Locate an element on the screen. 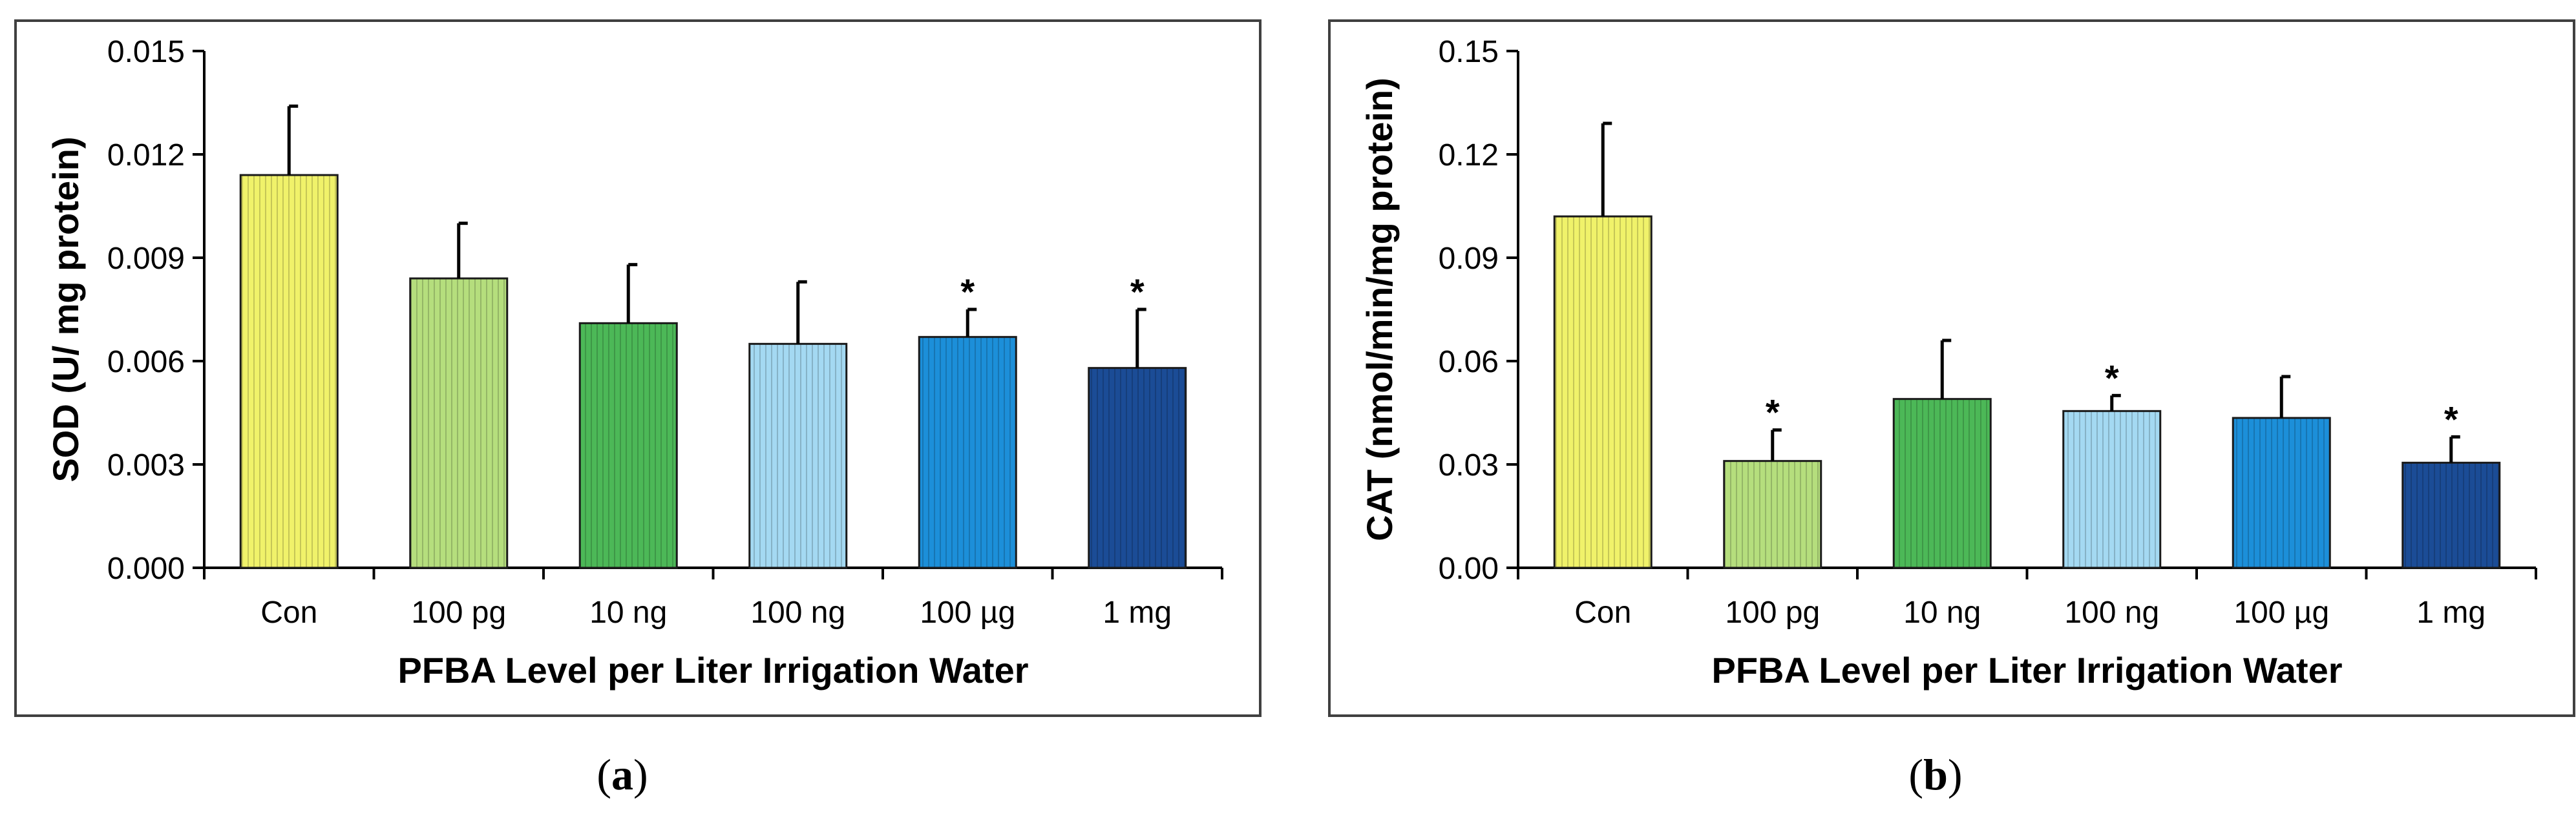 The image size is (2576, 821). y-tick-label: 0.03 is located at coordinates (1469, 466).